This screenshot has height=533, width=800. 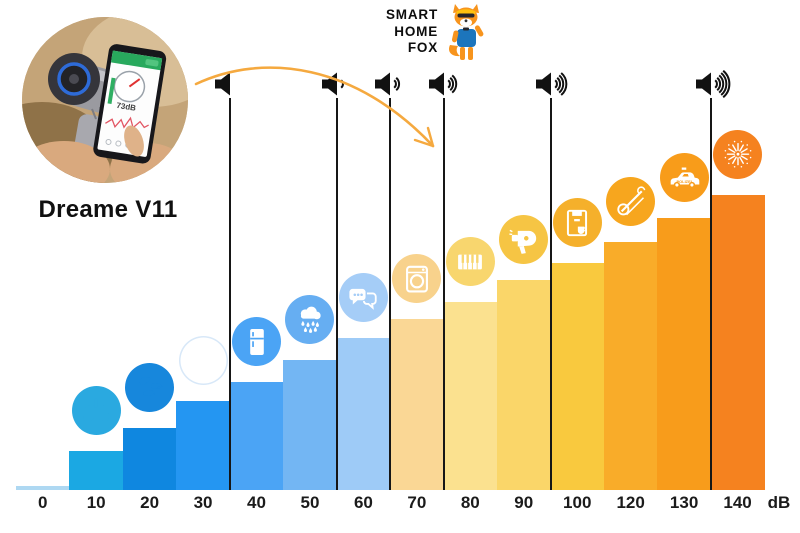 I want to click on bar-90db, so click(x=524, y=385).